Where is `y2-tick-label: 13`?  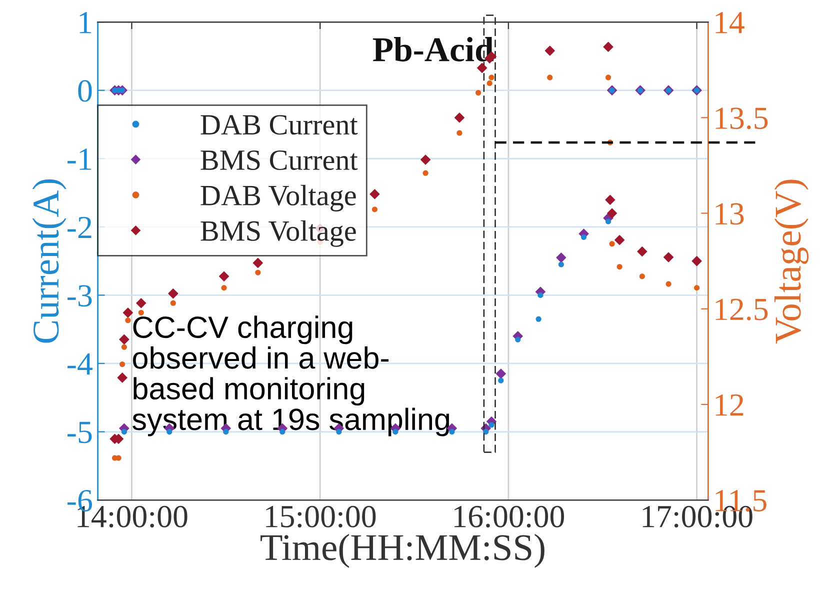
y2-tick-label: 13 is located at coordinates (730, 214).